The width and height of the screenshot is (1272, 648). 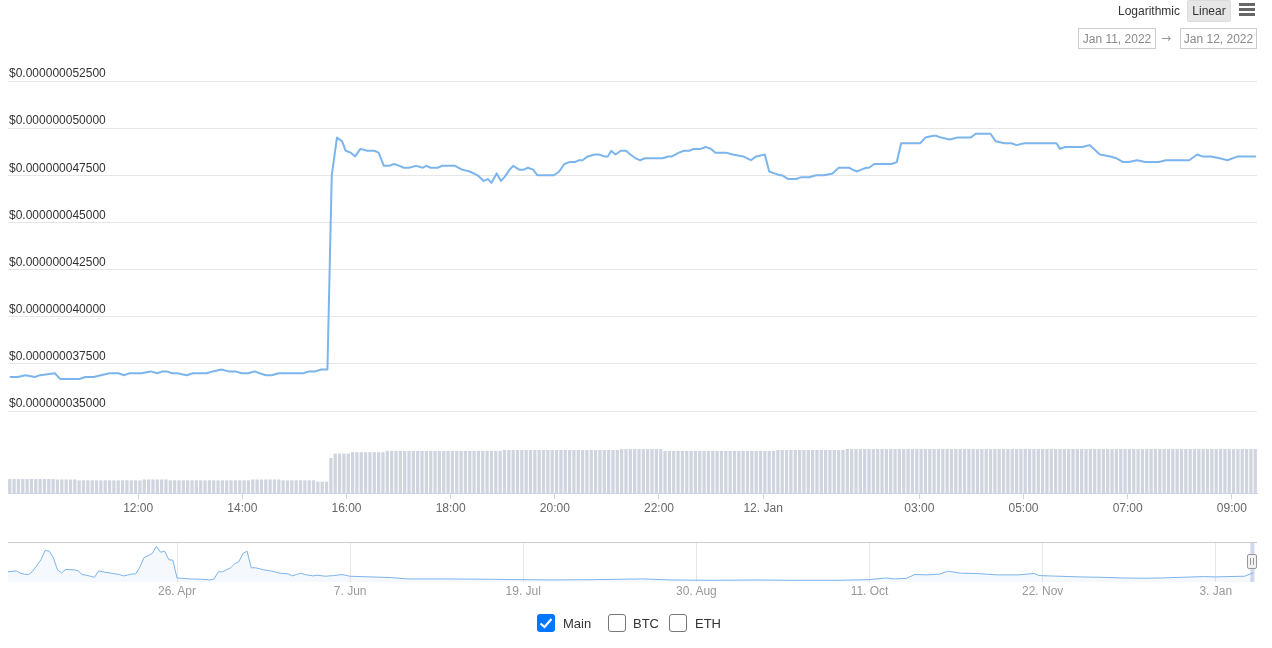 I want to click on x-tick-label: 09:00, so click(x=1232, y=507).